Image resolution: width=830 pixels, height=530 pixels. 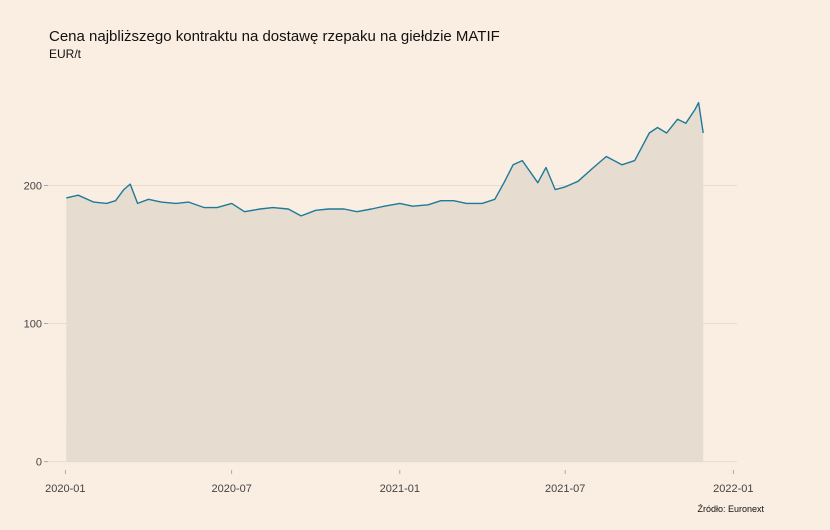 What do you see at coordinates (33, 325) in the screenshot?
I see `y-tick-label: 100` at bounding box center [33, 325].